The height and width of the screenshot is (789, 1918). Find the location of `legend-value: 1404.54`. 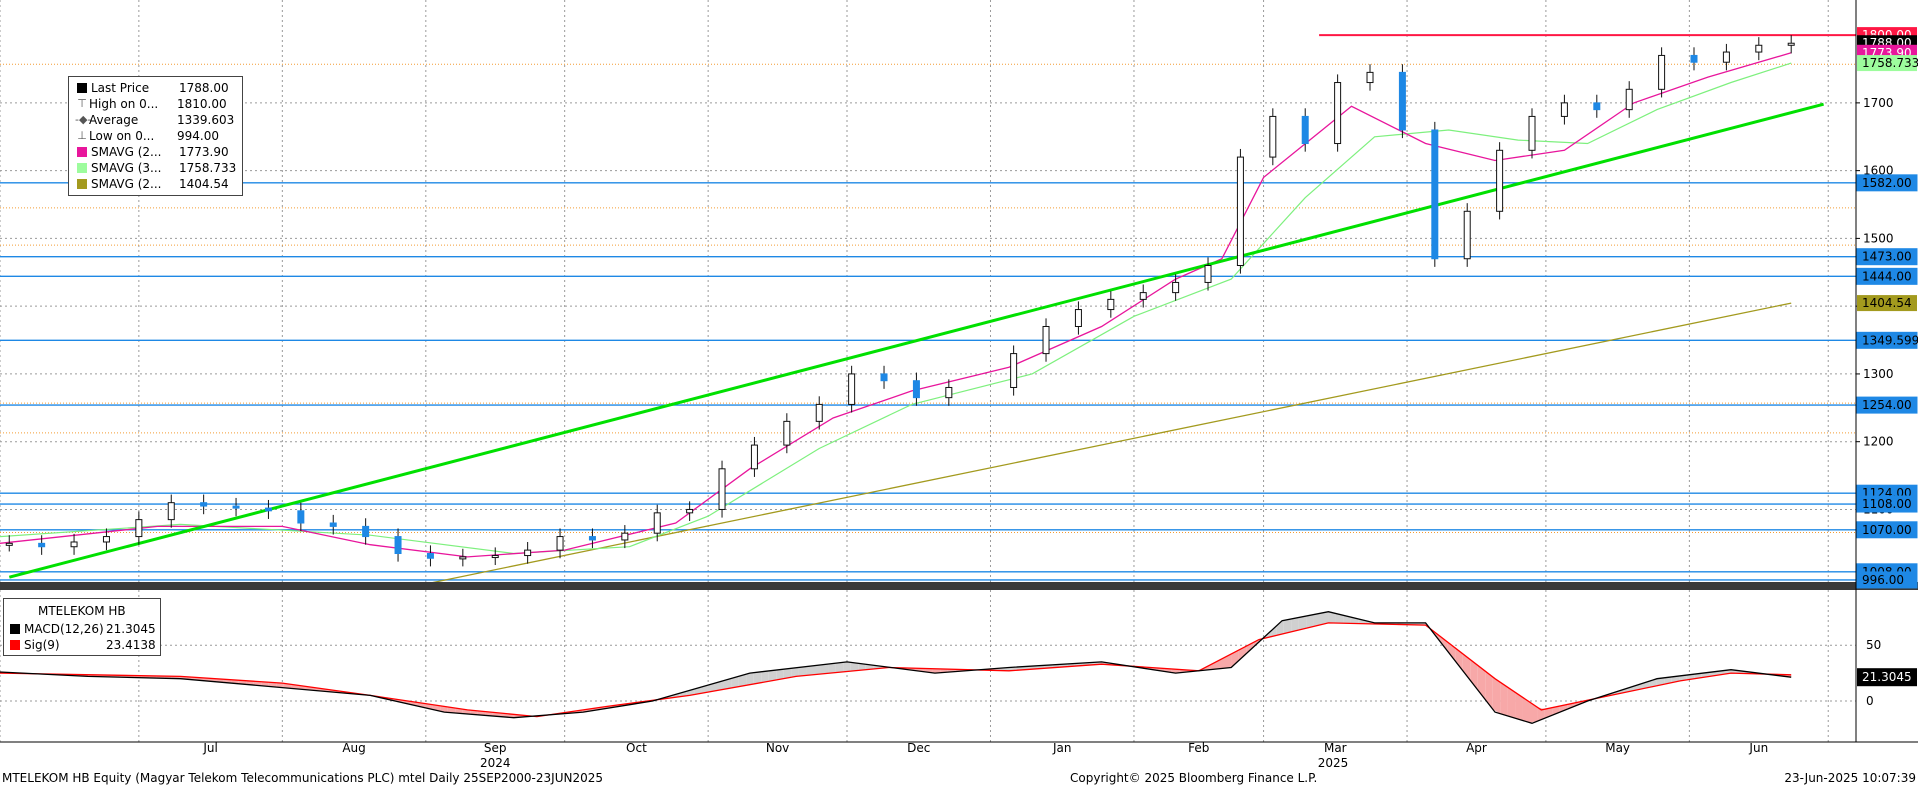

legend-value: 1404.54 is located at coordinates (204, 184).